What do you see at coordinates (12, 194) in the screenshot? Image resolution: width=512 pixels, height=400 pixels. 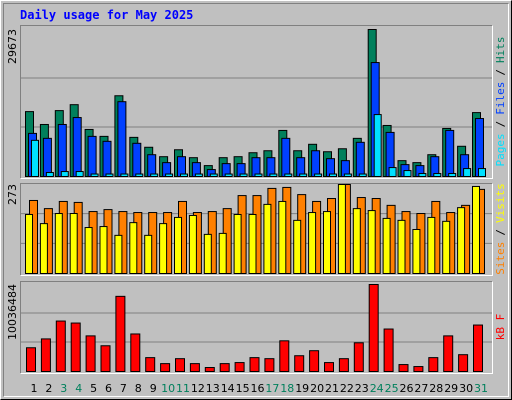 I see `y-tick-label: 273` at bounding box center [12, 194].